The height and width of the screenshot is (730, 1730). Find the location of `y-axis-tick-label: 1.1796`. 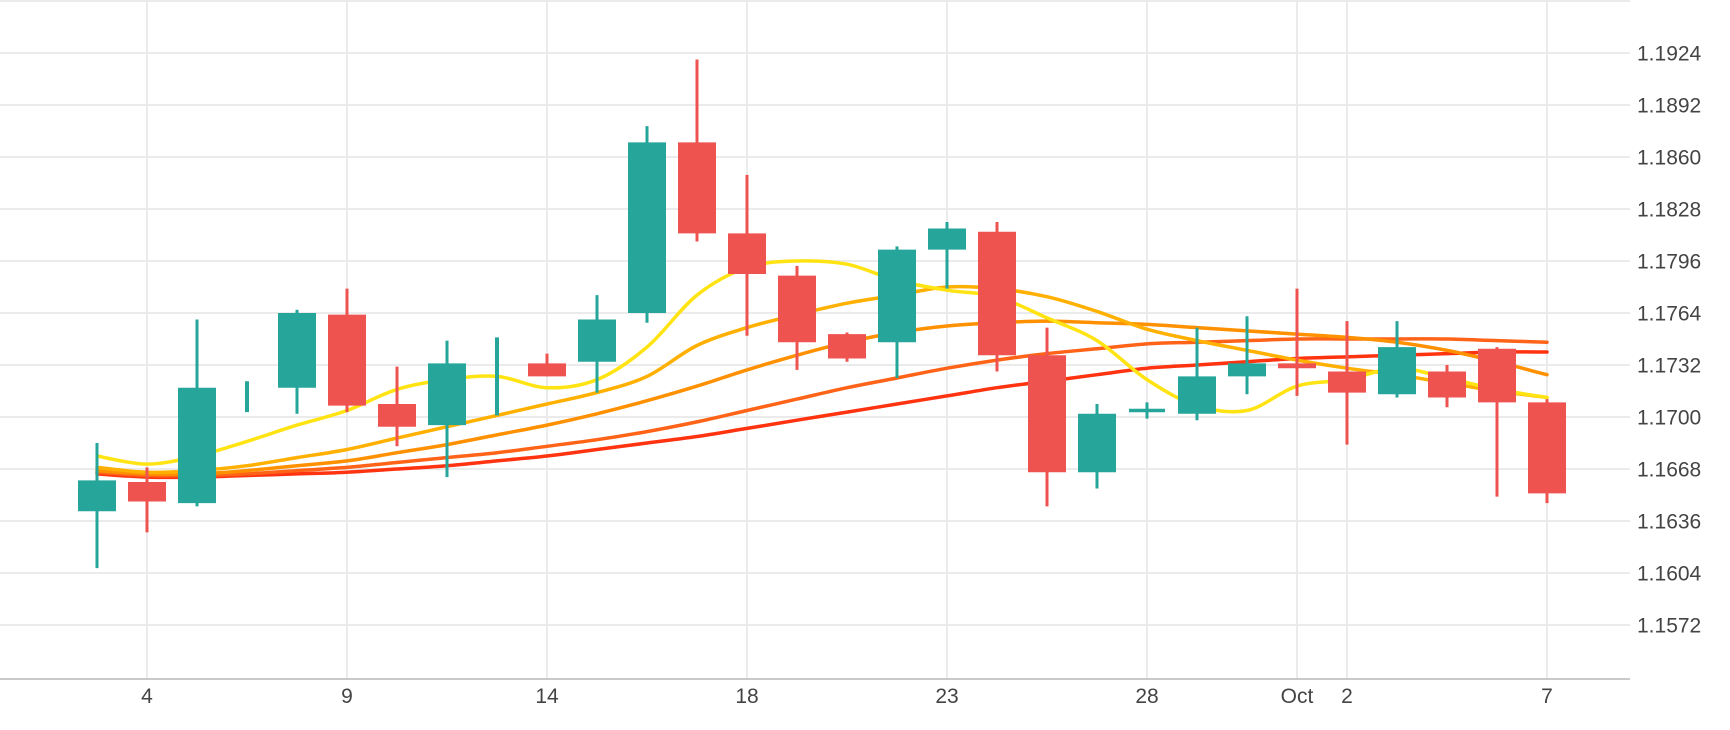

y-axis-tick-label: 1.1796 is located at coordinates (1669, 262).